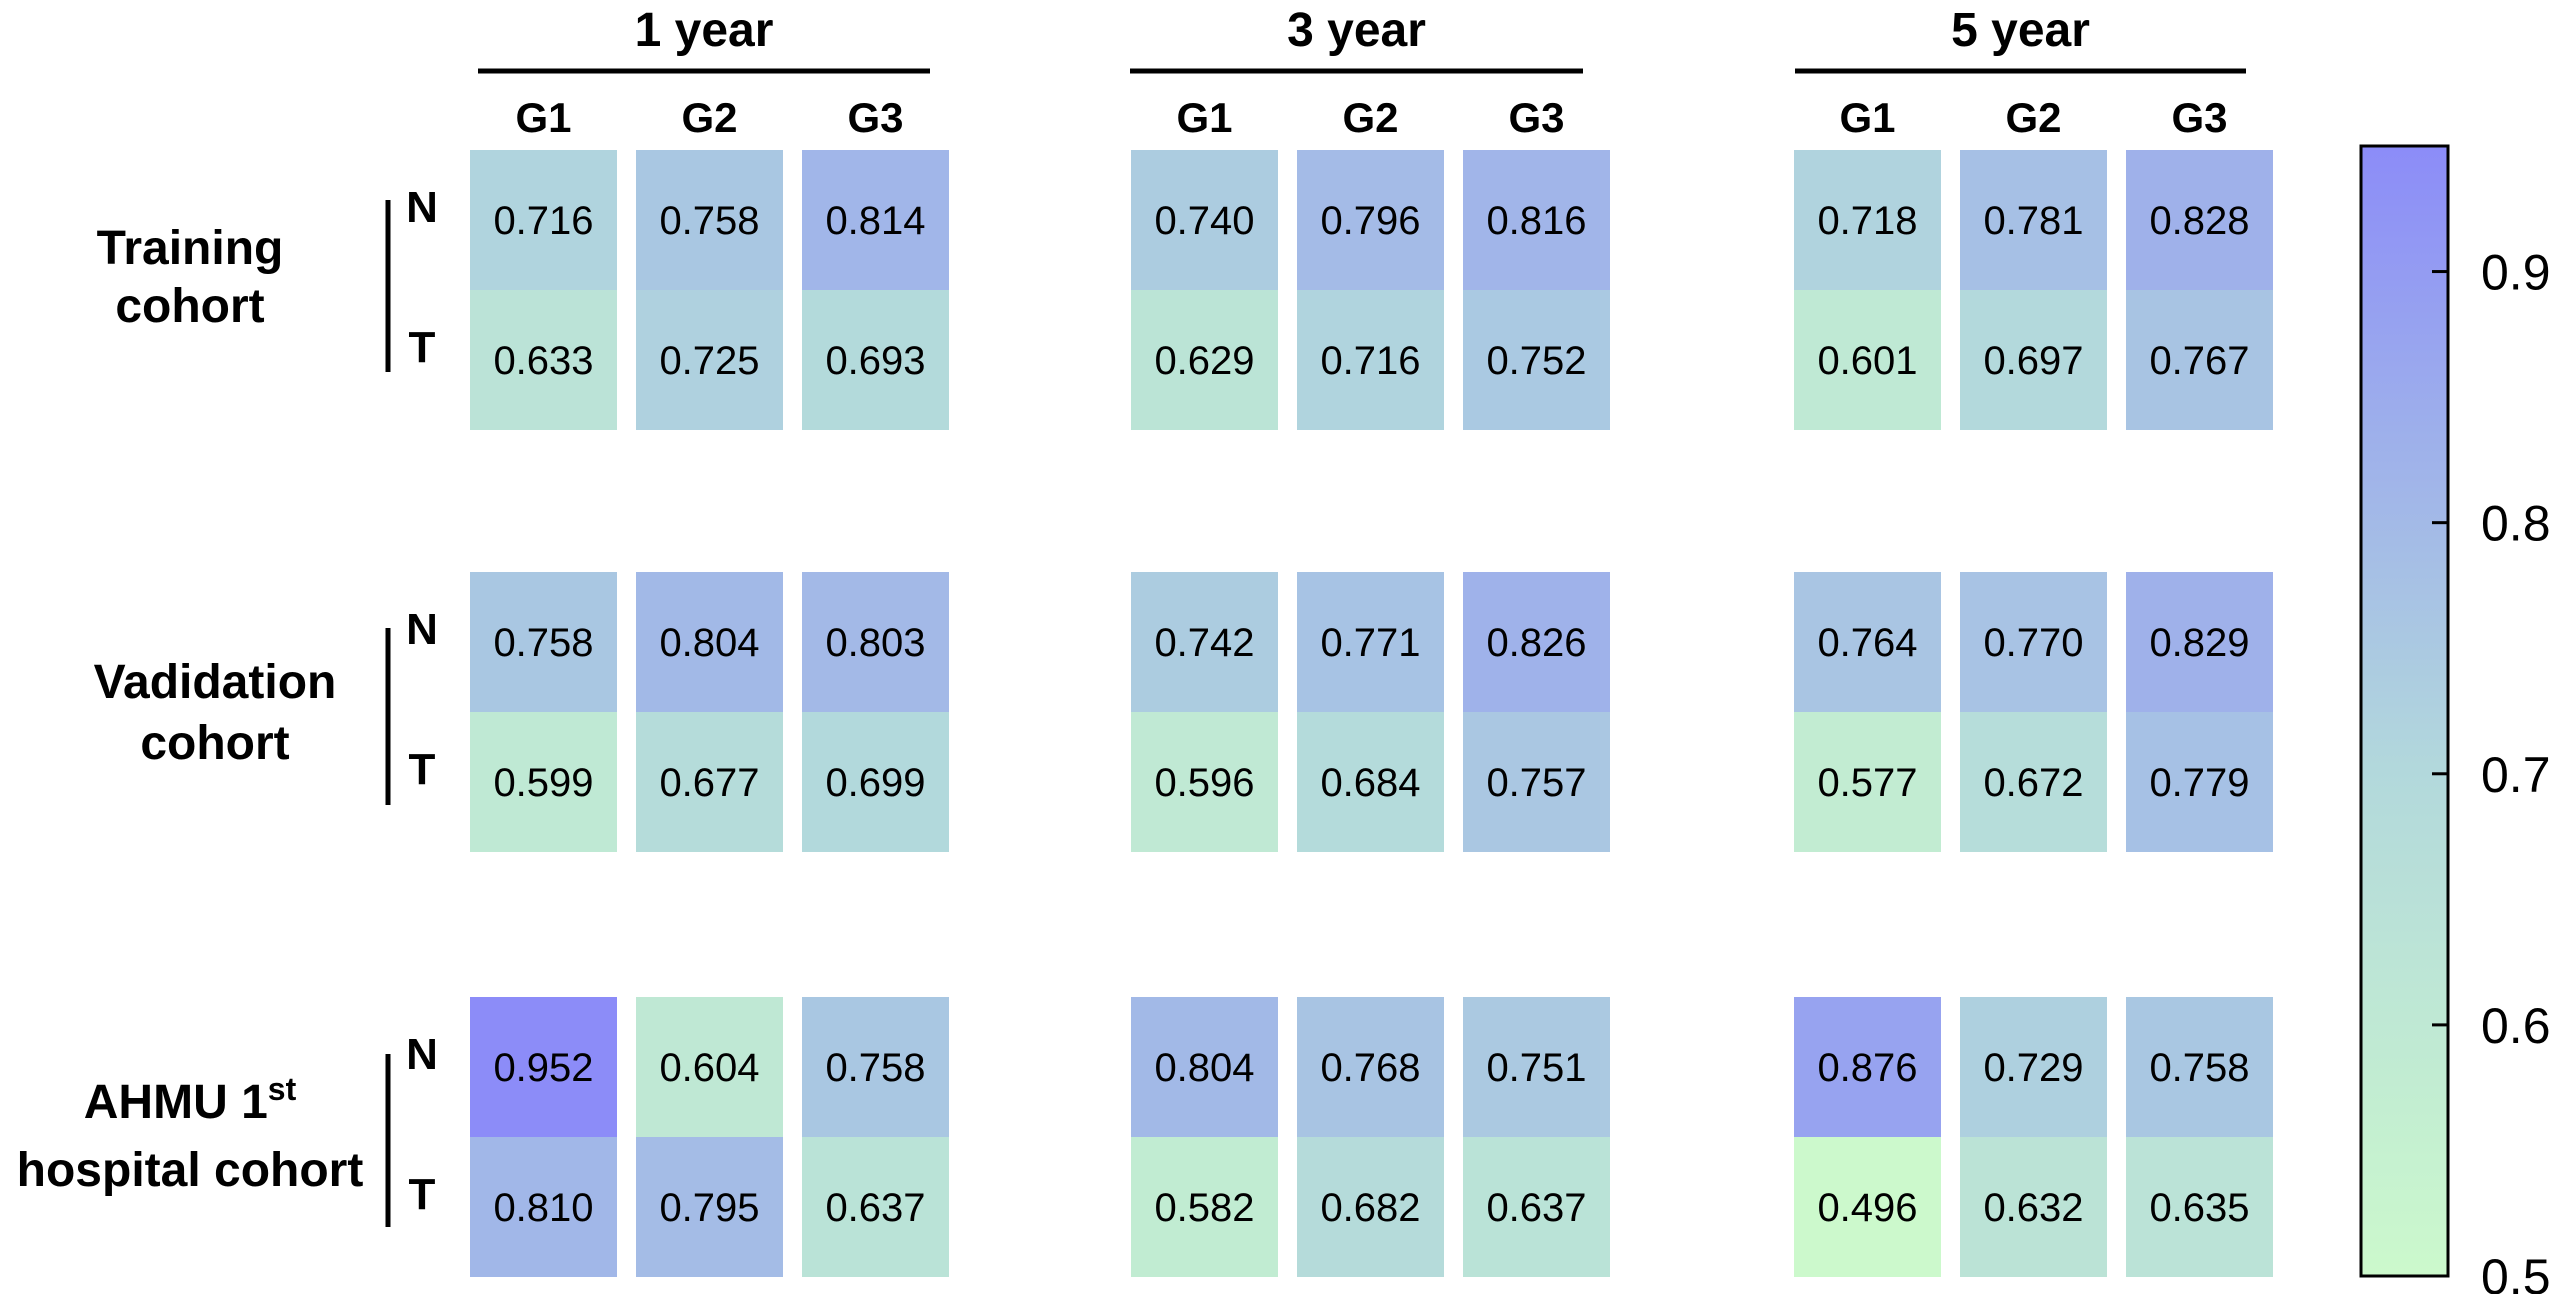 The width and height of the screenshot is (2559, 1294). What do you see at coordinates (2516, 1271) in the screenshot?
I see `colorbar-tick-label: 0.5` at bounding box center [2516, 1271].